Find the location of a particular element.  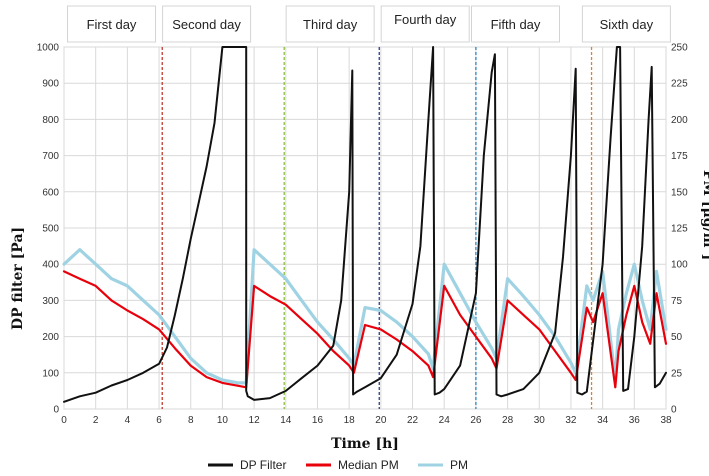

y2-tick-label-225: 225 is located at coordinates (679, 84).